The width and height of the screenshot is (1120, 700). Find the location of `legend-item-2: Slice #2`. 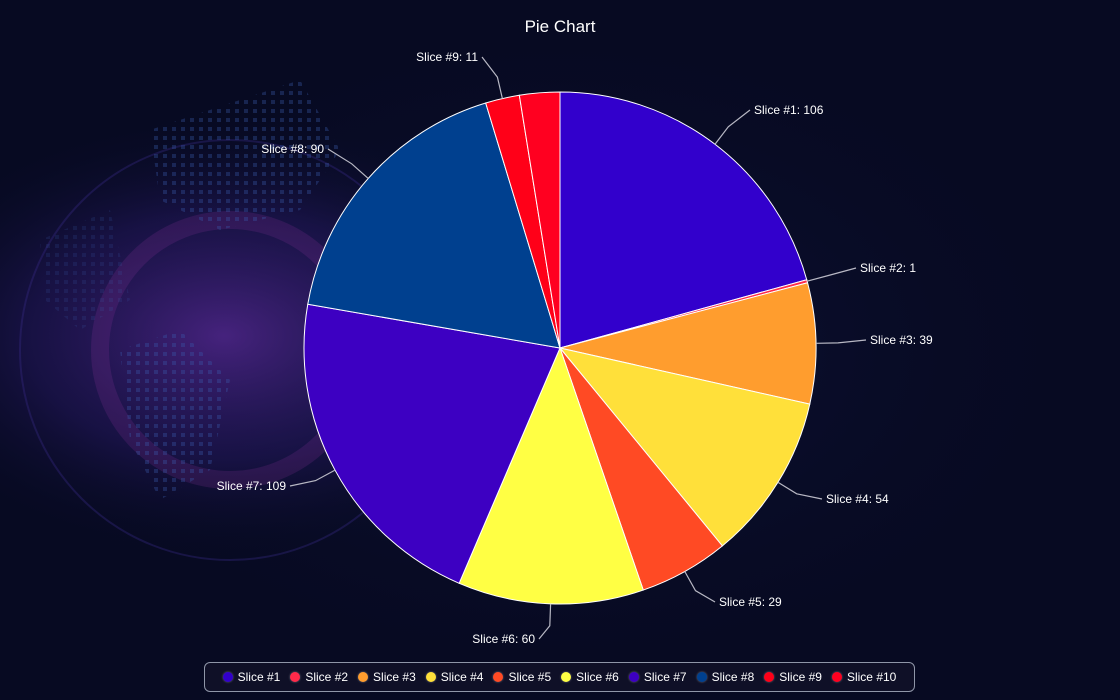

legend-item-2: Slice #2 is located at coordinates (319, 677).